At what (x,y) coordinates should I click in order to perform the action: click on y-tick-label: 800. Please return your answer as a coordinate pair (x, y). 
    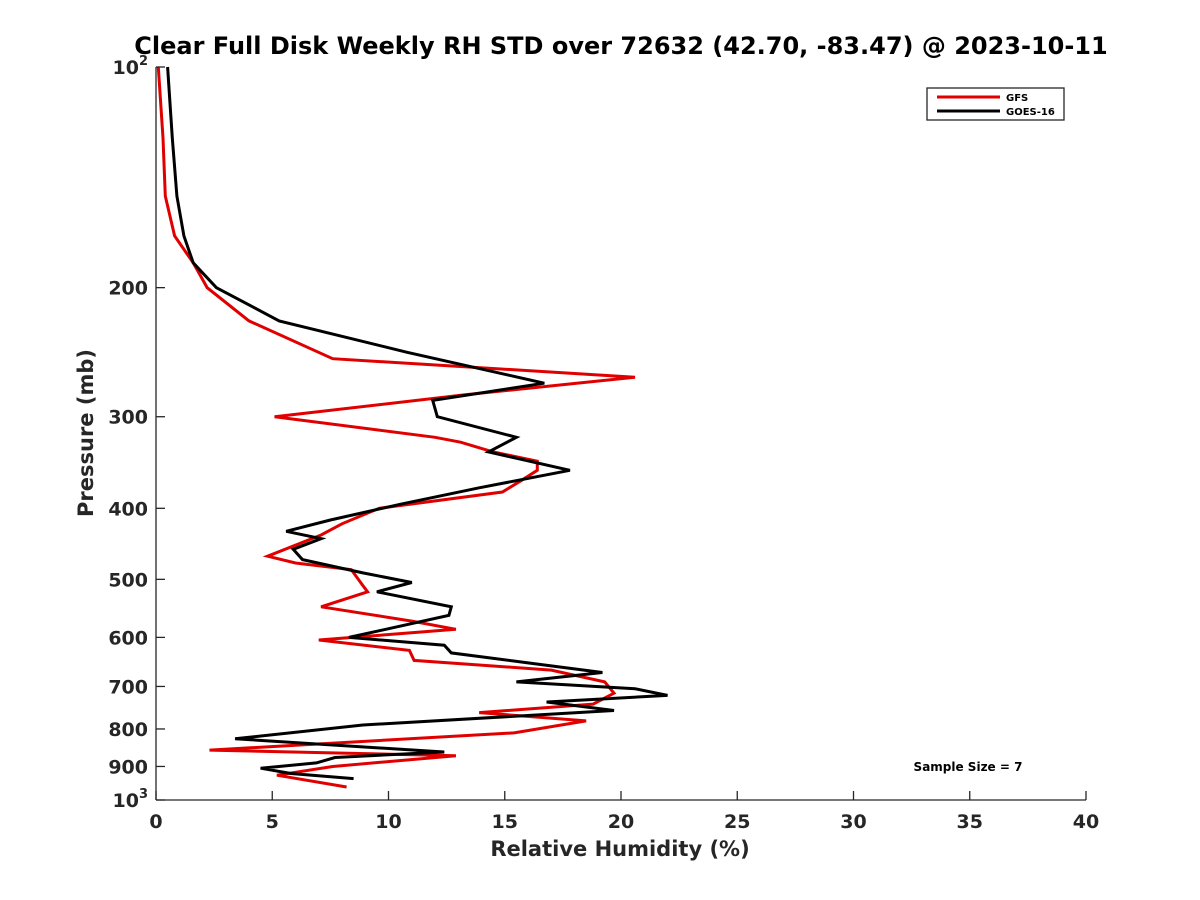
    Looking at the image, I should click on (128, 730).